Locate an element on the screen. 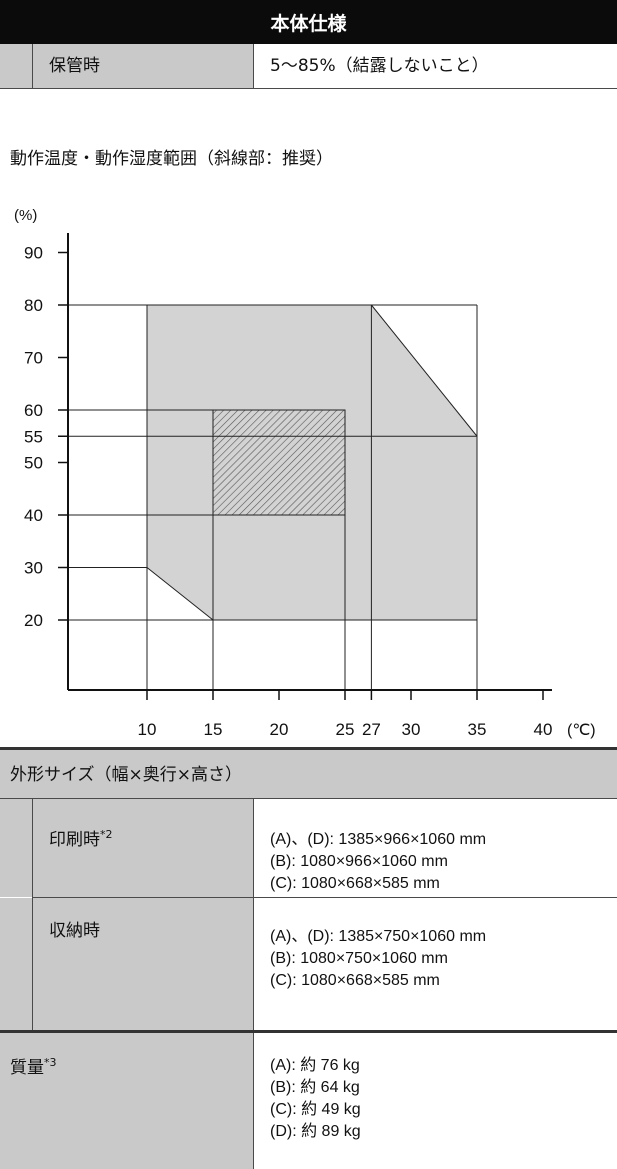  x-tick-label: 10 is located at coordinates (147, 729).